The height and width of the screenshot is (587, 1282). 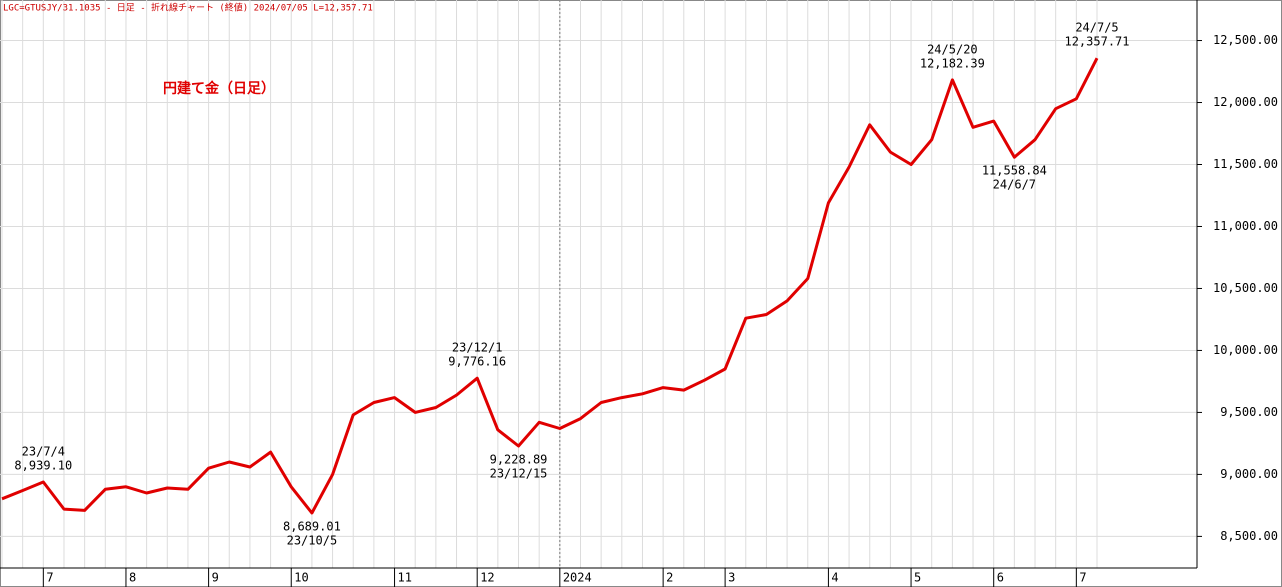 What do you see at coordinates (1245, 288) in the screenshot?
I see `y-tick-label: 10,500.00` at bounding box center [1245, 288].